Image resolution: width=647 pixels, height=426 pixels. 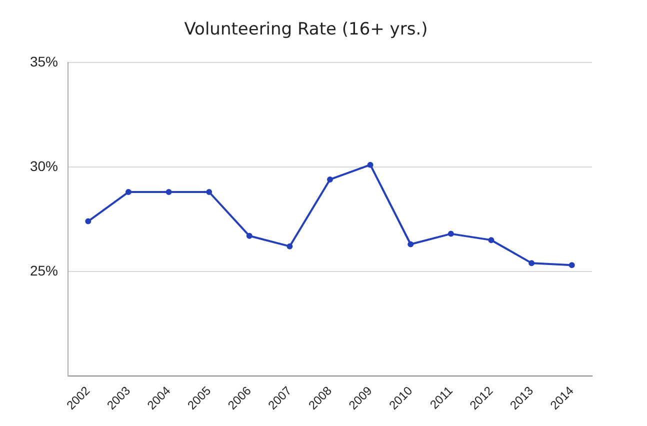 I want to click on y-tick-label: 30%, so click(x=44, y=166).